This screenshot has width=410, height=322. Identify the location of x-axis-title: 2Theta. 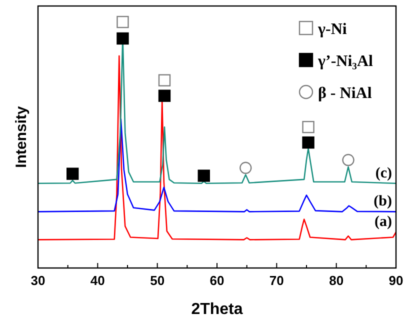
(217, 309).